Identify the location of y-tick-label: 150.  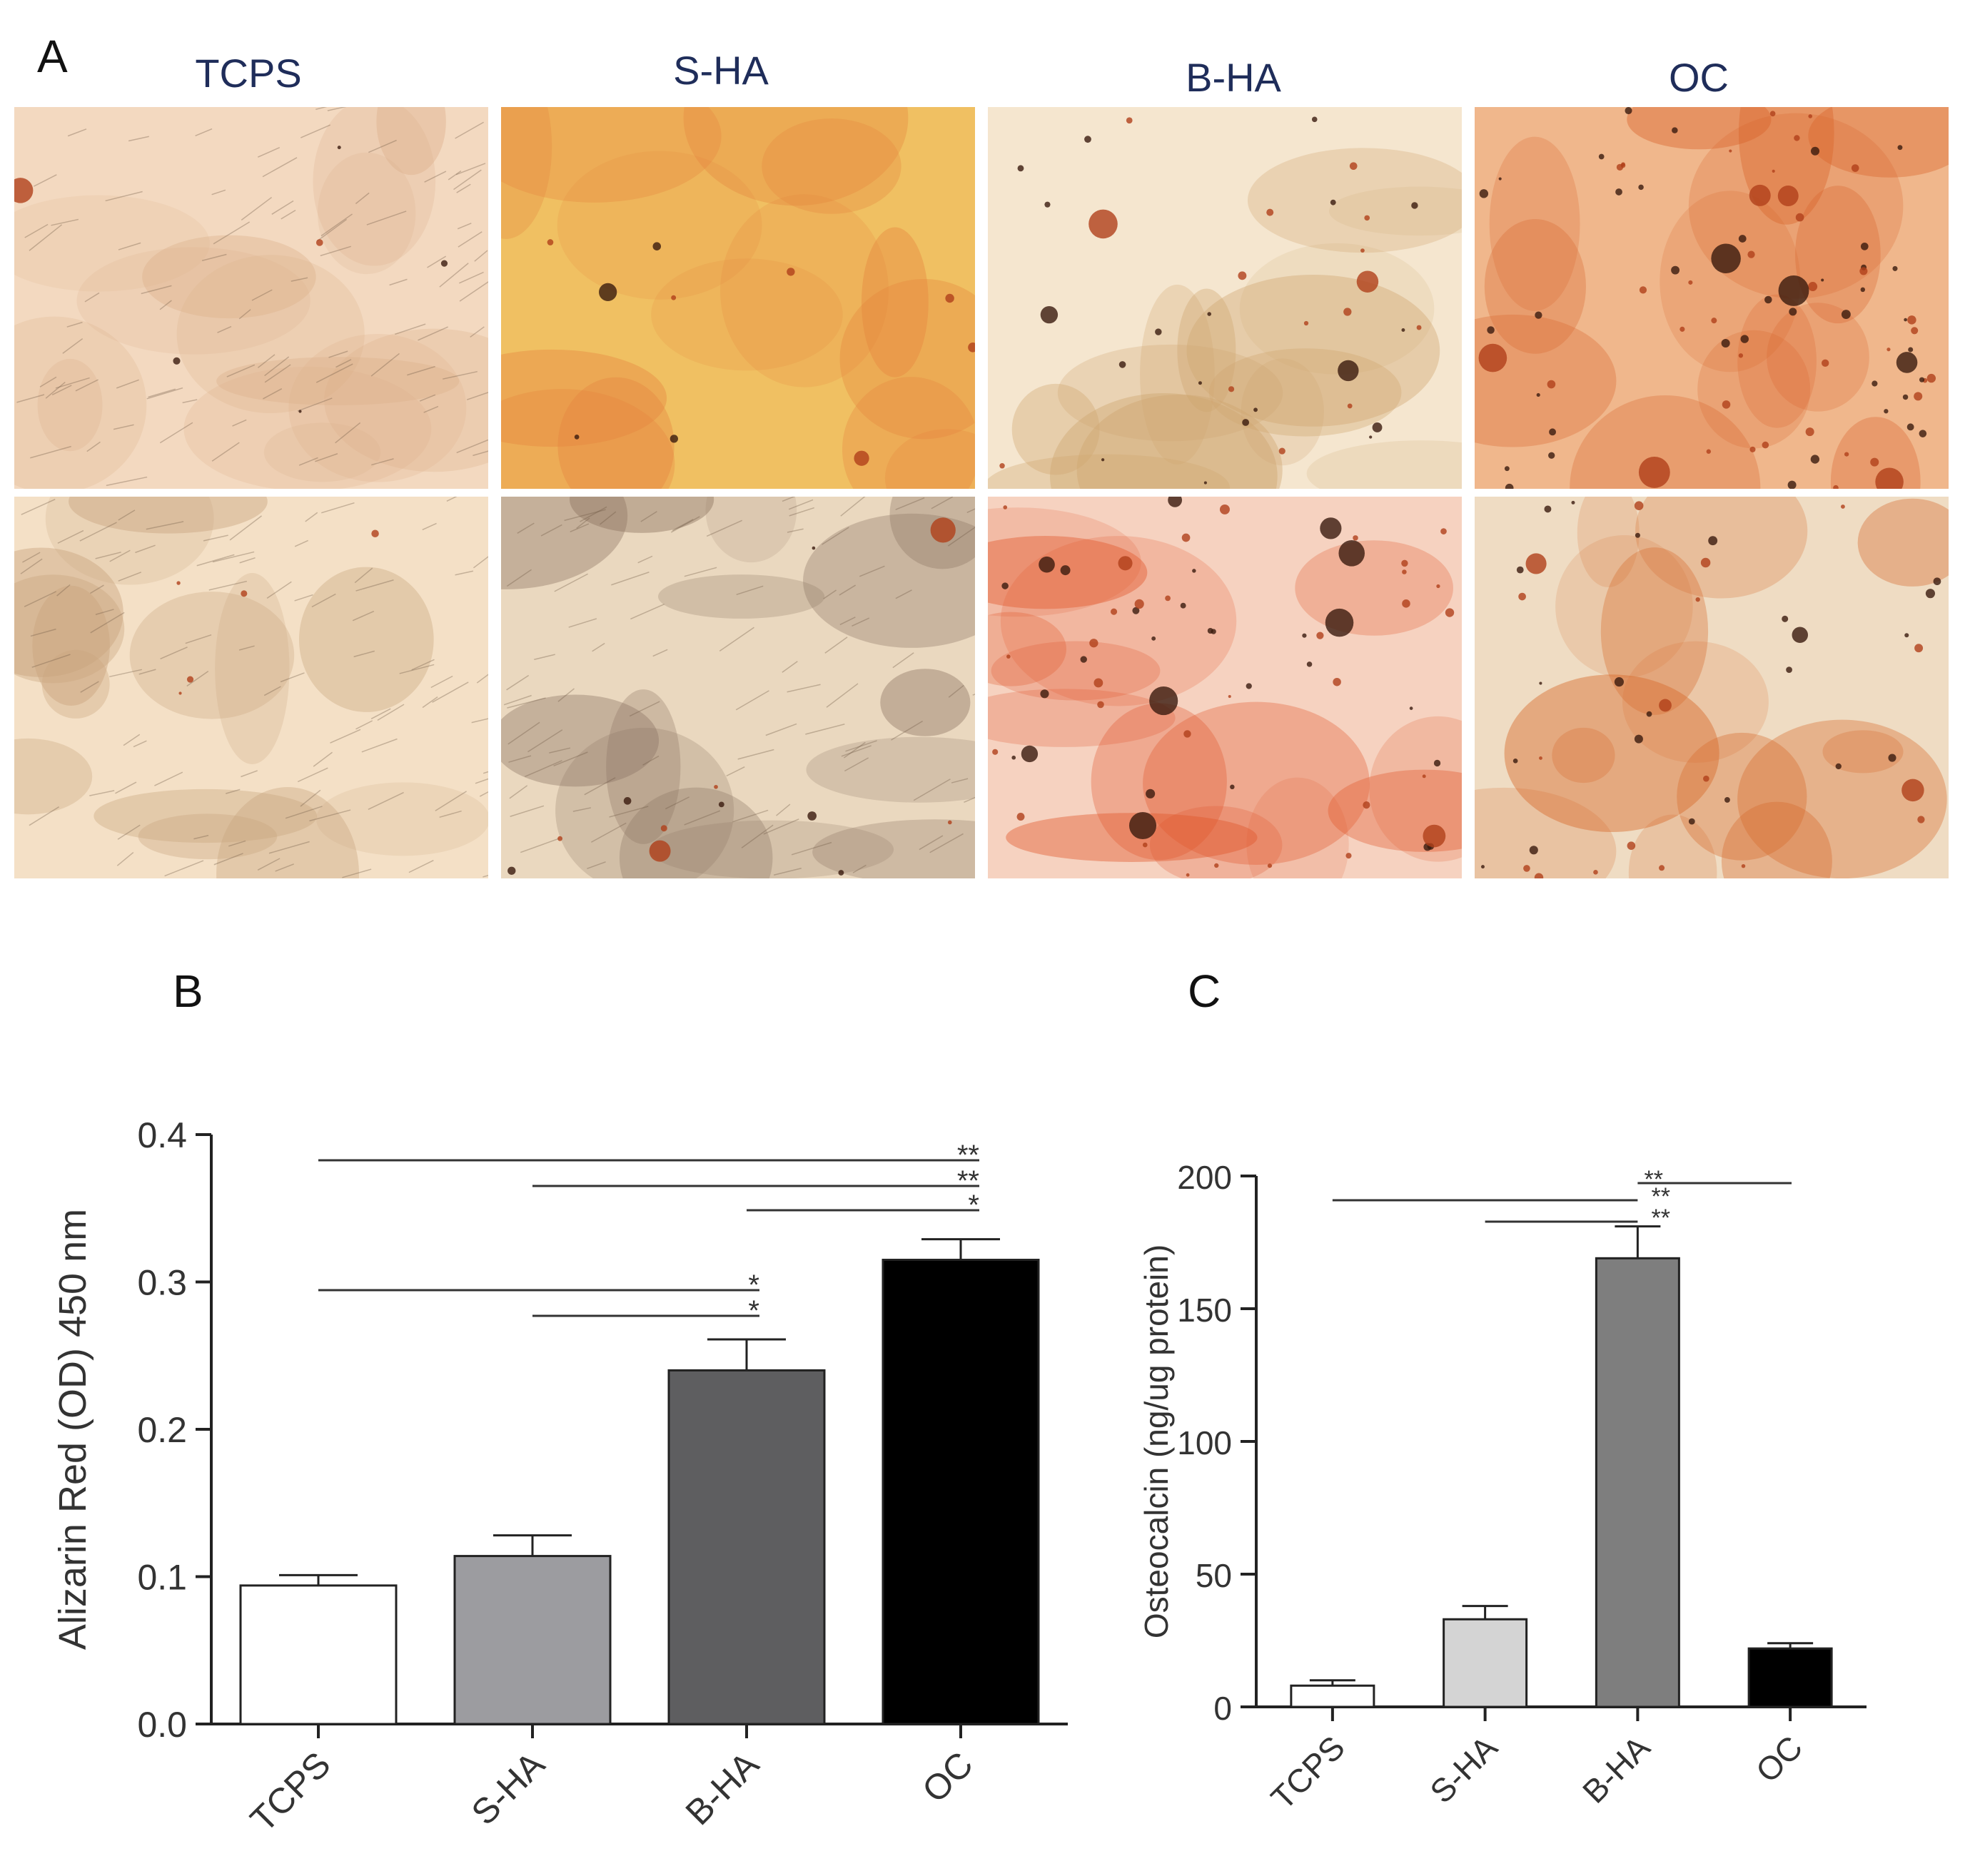
(1204, 1310).